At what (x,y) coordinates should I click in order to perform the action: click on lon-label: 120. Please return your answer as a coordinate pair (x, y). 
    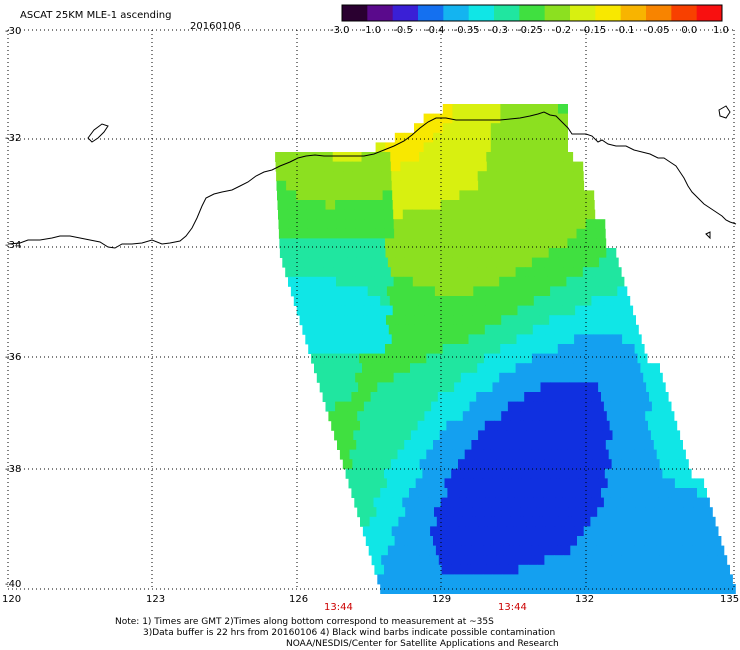
    Looking at the image, I should click on (12, 599).